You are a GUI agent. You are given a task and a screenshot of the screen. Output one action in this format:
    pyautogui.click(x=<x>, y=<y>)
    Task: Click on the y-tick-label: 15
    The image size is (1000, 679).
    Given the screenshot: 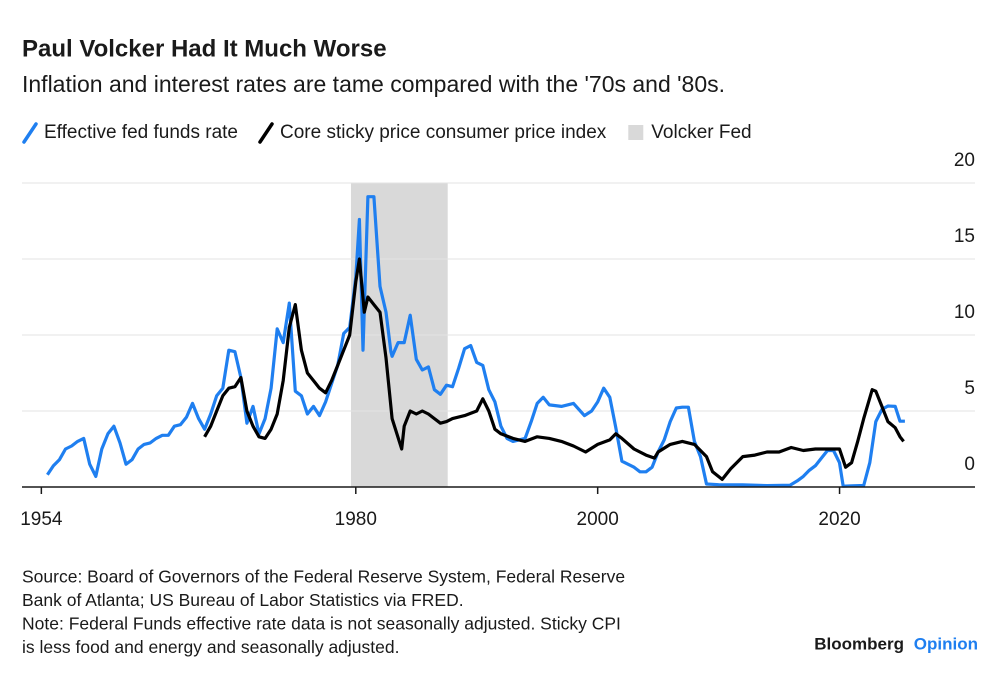 What is the action you would take?
    pyautogui.click(x=964, y=236)
    